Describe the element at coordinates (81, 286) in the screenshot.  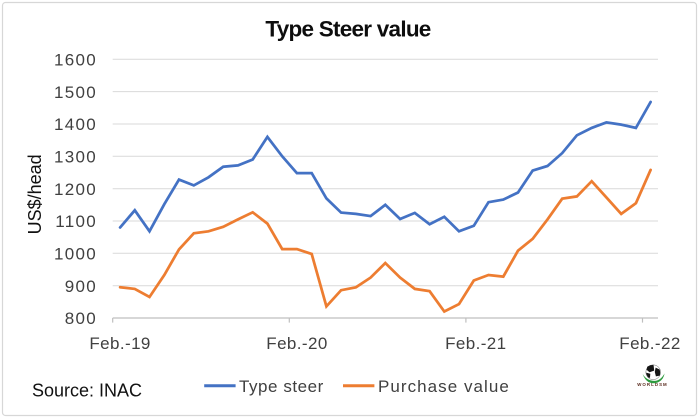
I see `svg-text: 900` at that location.